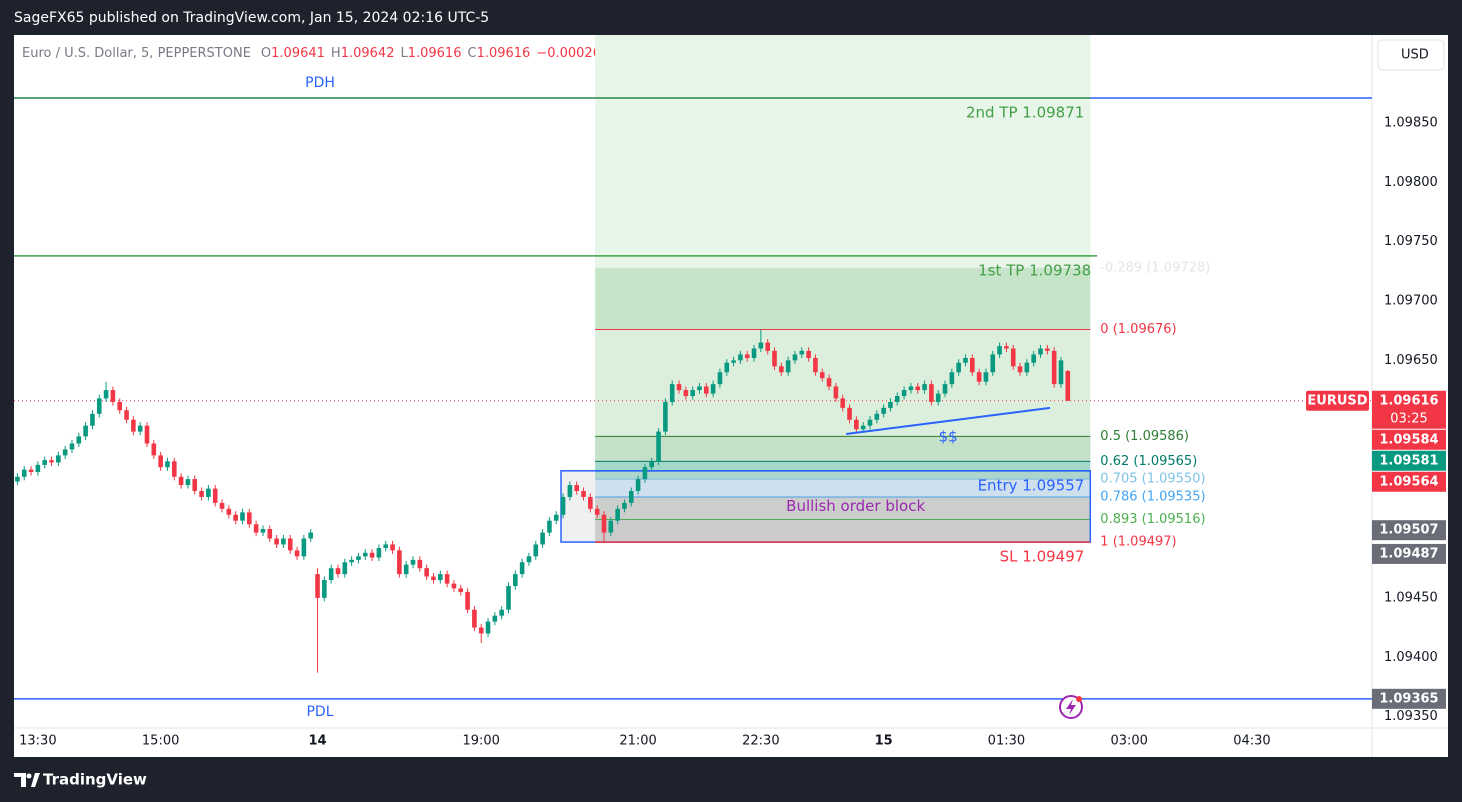 The height and width of the screenshot is (802, 1462). What do you see at coordinates (317, 741) in the screenshot?
I see `x-tick-label: 14` at bounding box center [317, 741].